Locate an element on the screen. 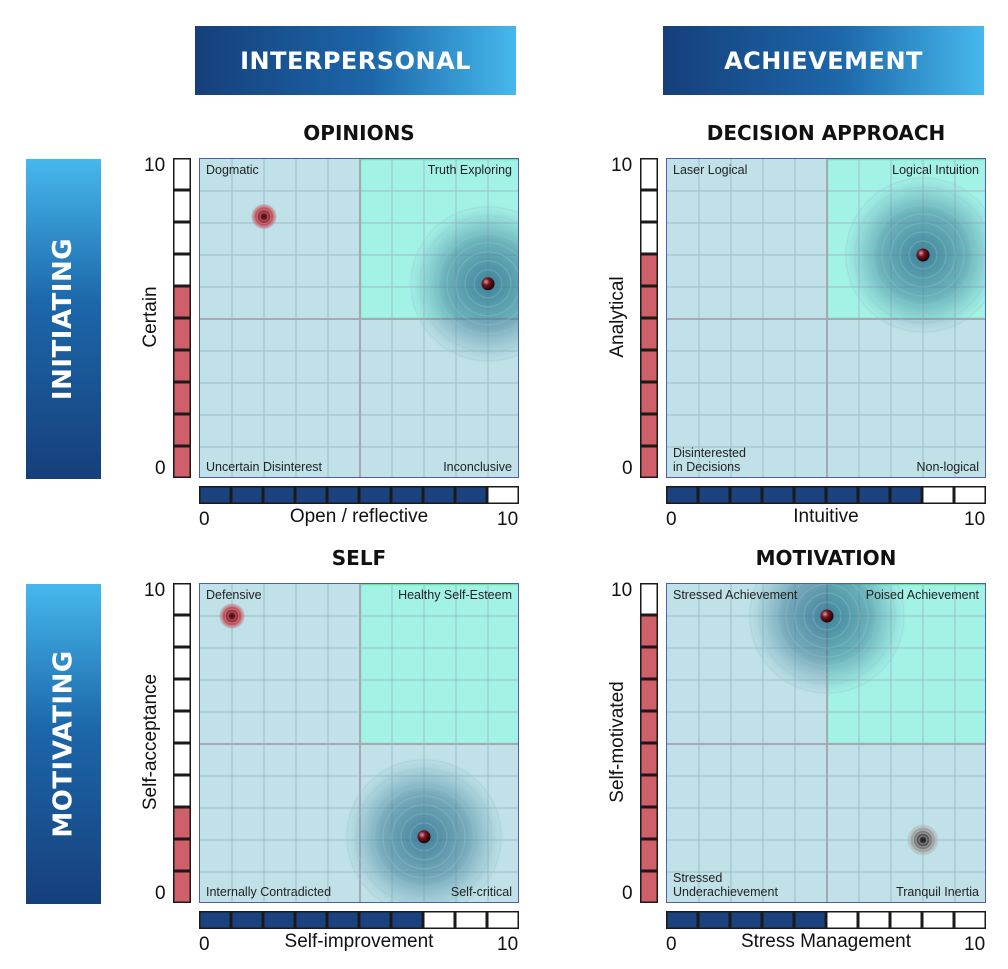  row-header-motivating: MOTIVATING is located at coordinates (63, 744).